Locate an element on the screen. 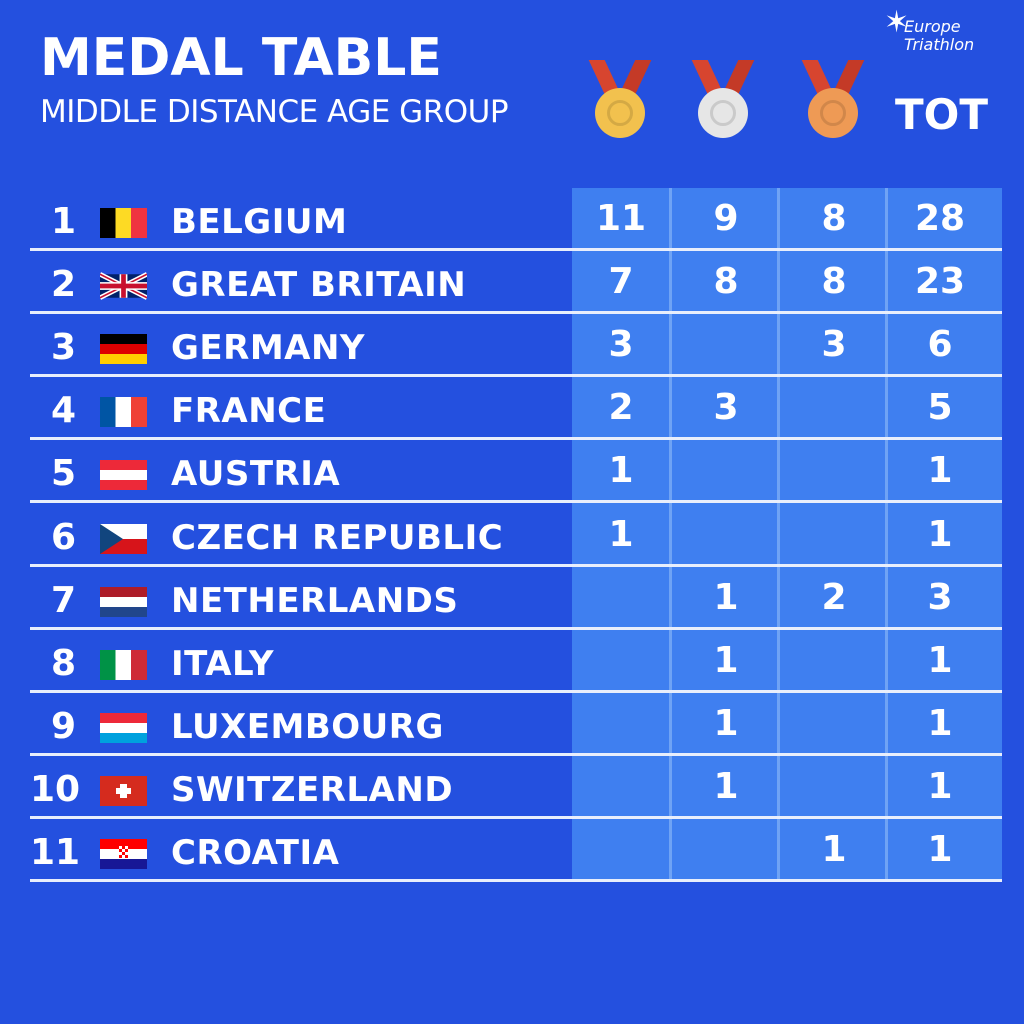 This screenshot has height=1024, width=1024. bronze-count: 1 is located at coordinates (834, 849).